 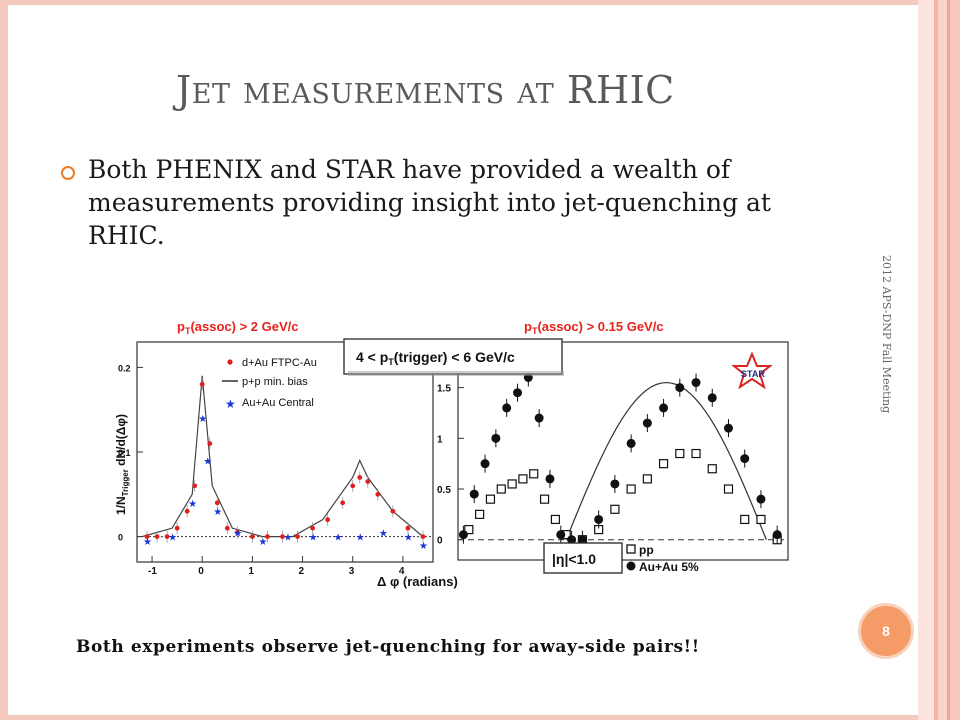 What do you see at coordinates (124, 368) in the screenshot?
I see `left-y-tick-label: 0.2` at bounding box center [124, 368].